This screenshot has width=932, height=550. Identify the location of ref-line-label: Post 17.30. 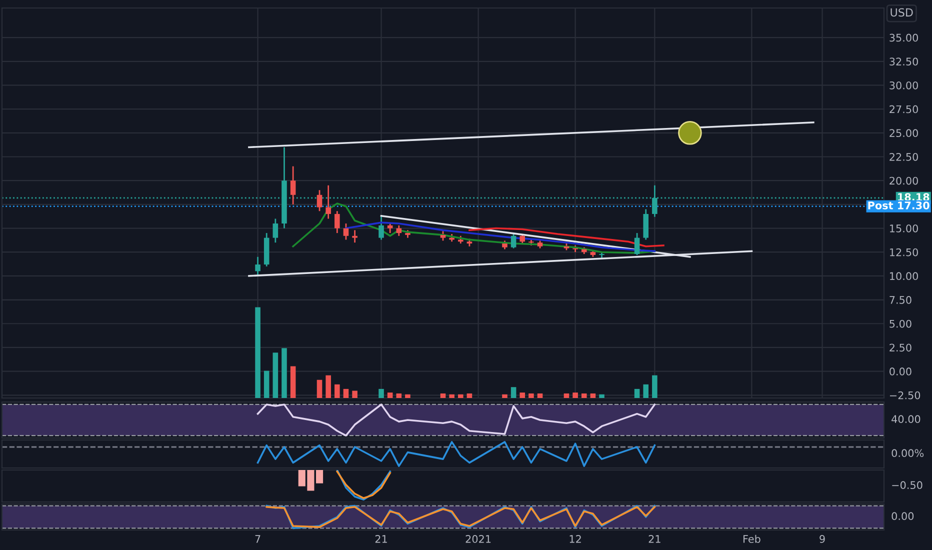
(899, 205).